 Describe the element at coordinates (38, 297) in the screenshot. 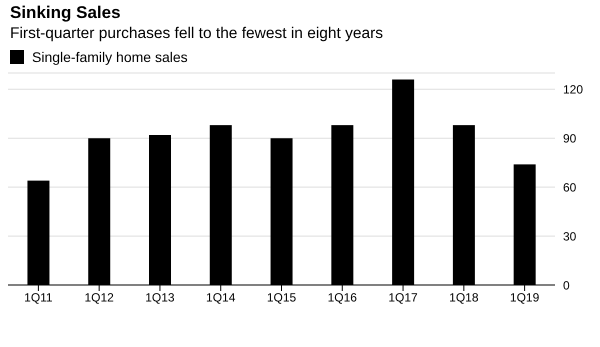

I see `x-tick-label: 1Q11` at that location.